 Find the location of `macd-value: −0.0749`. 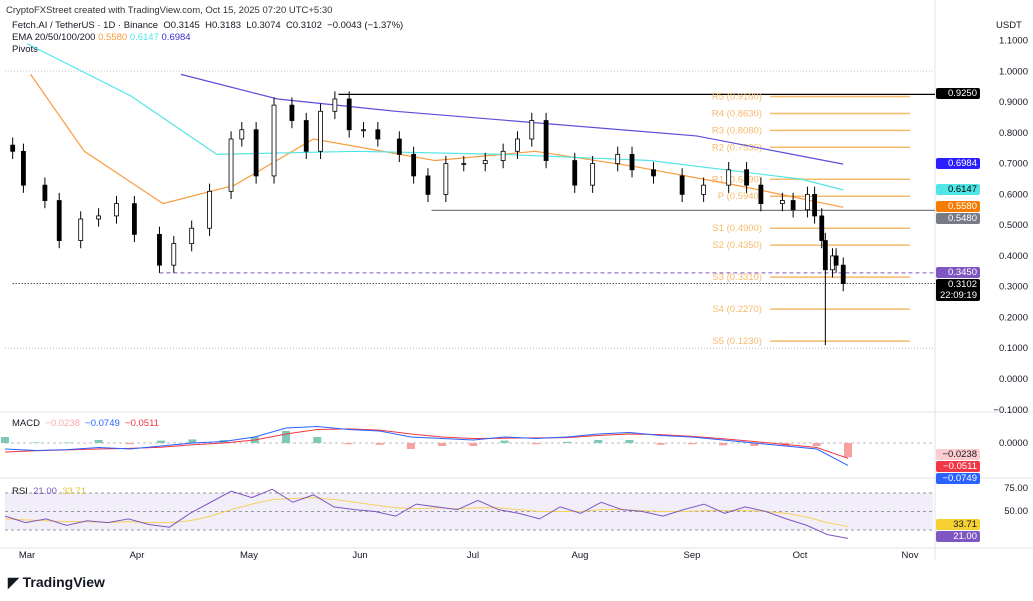

macd-value: −0.0749 is located at coordinates (102, 423).